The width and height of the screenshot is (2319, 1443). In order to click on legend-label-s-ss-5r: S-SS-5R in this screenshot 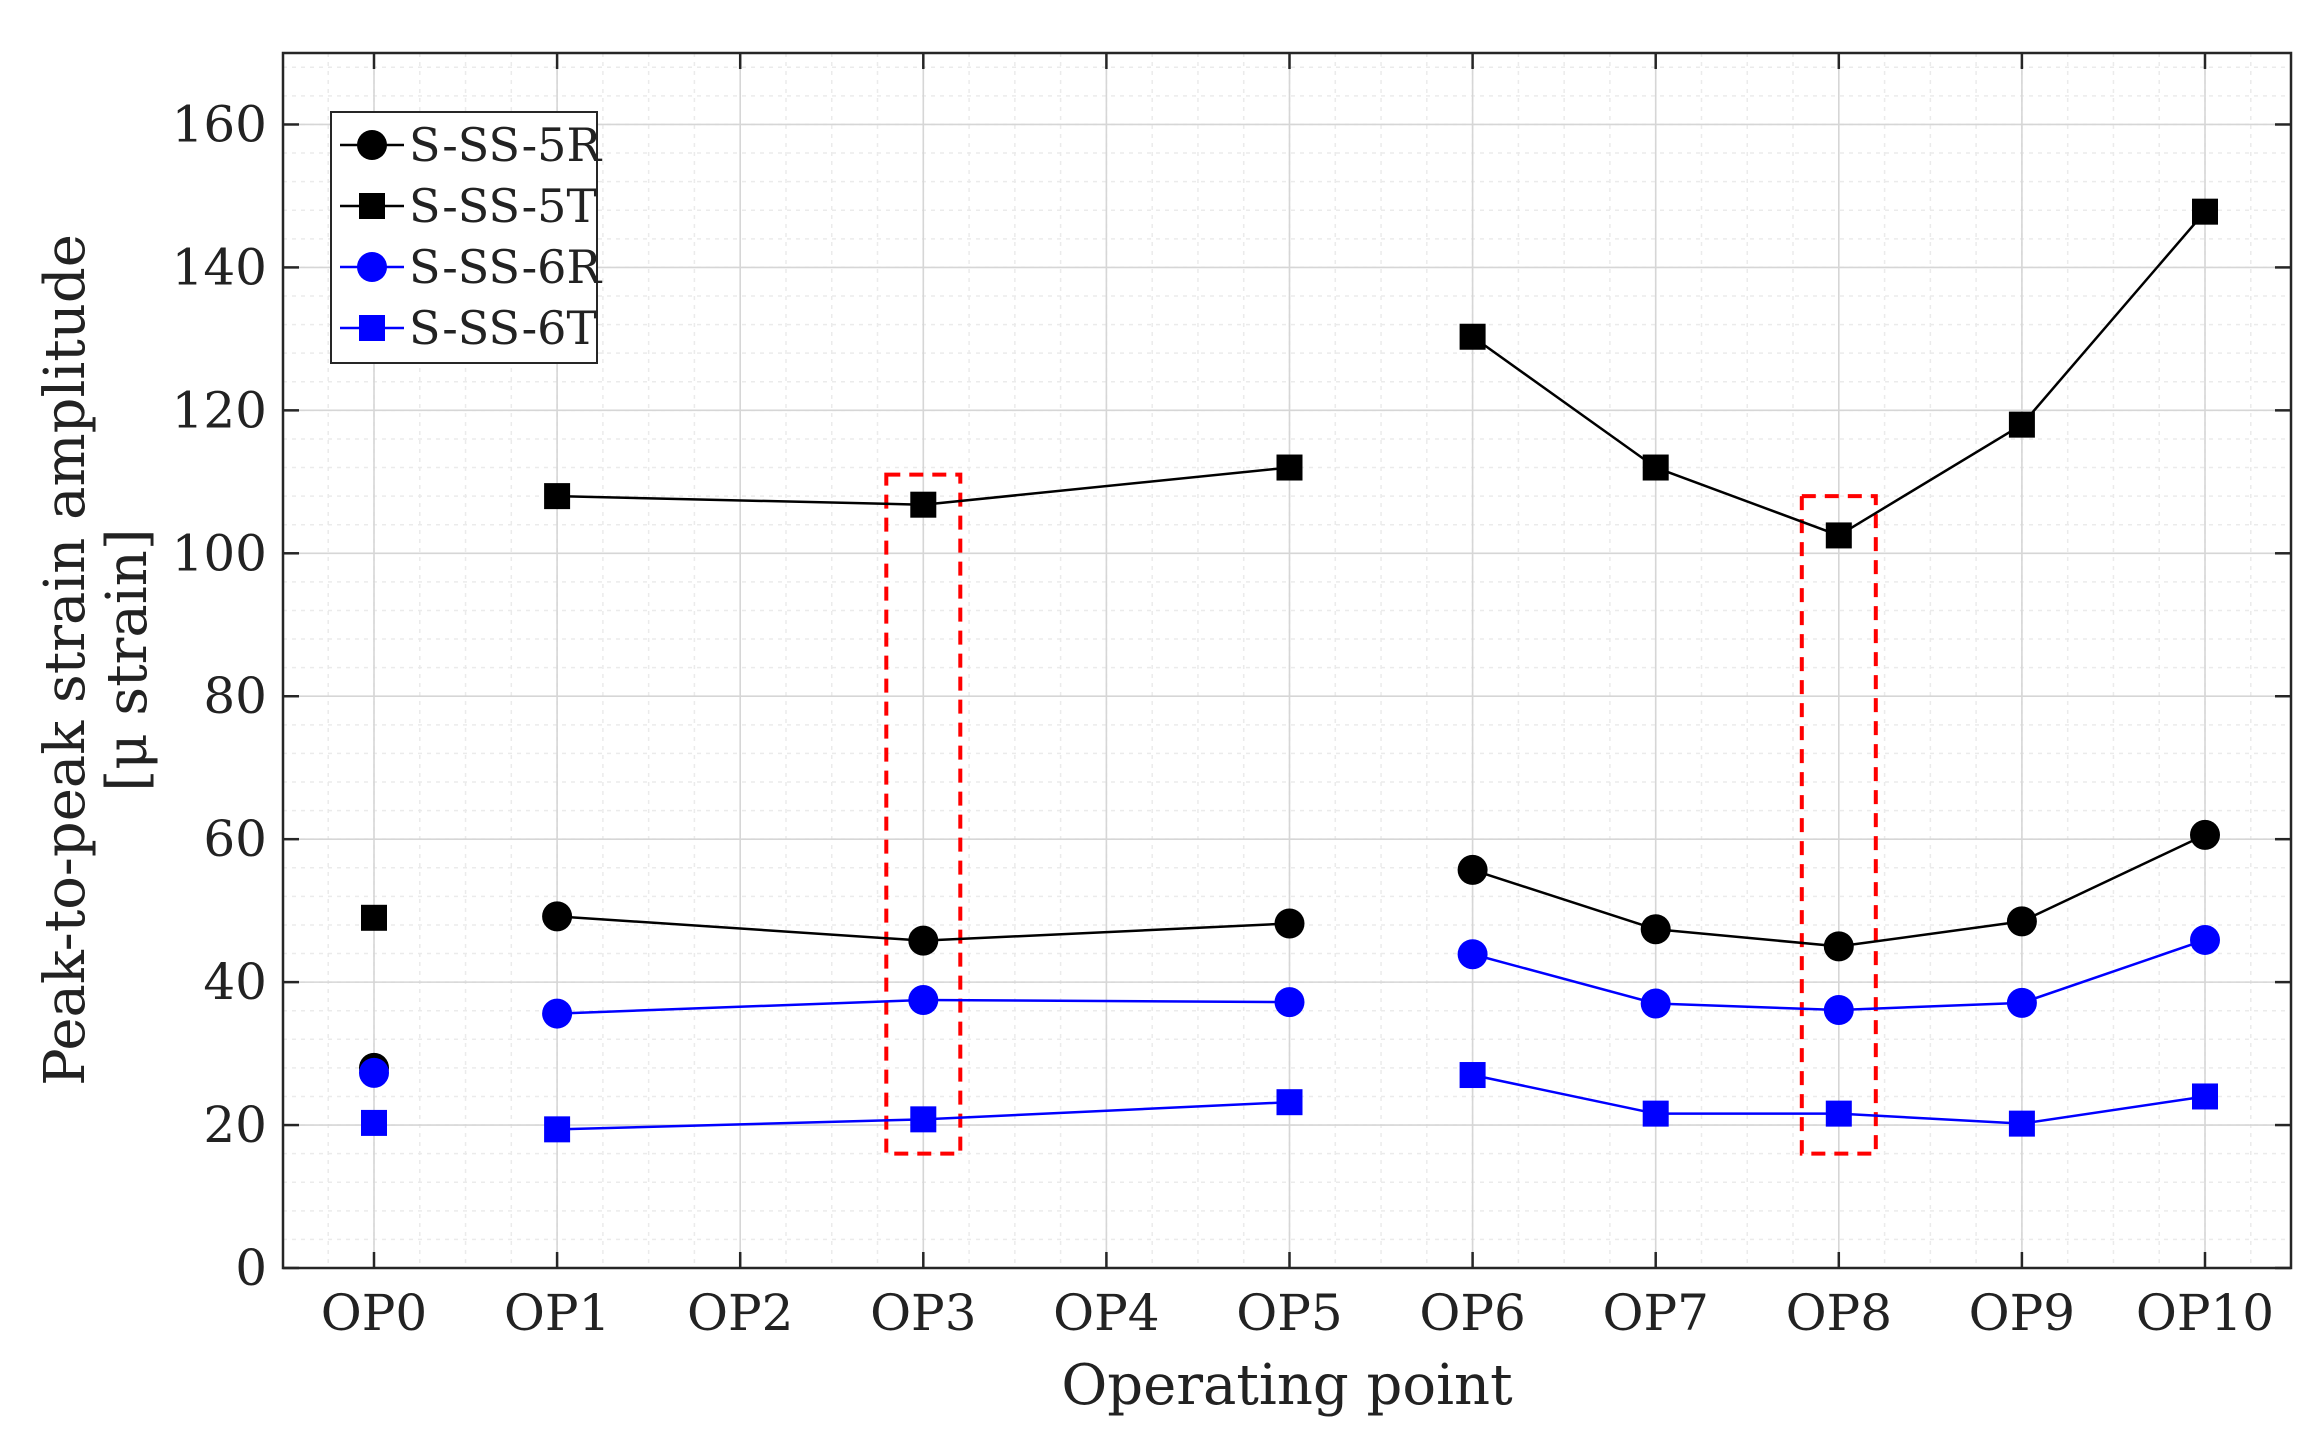, I will do `click(505, 145)`.